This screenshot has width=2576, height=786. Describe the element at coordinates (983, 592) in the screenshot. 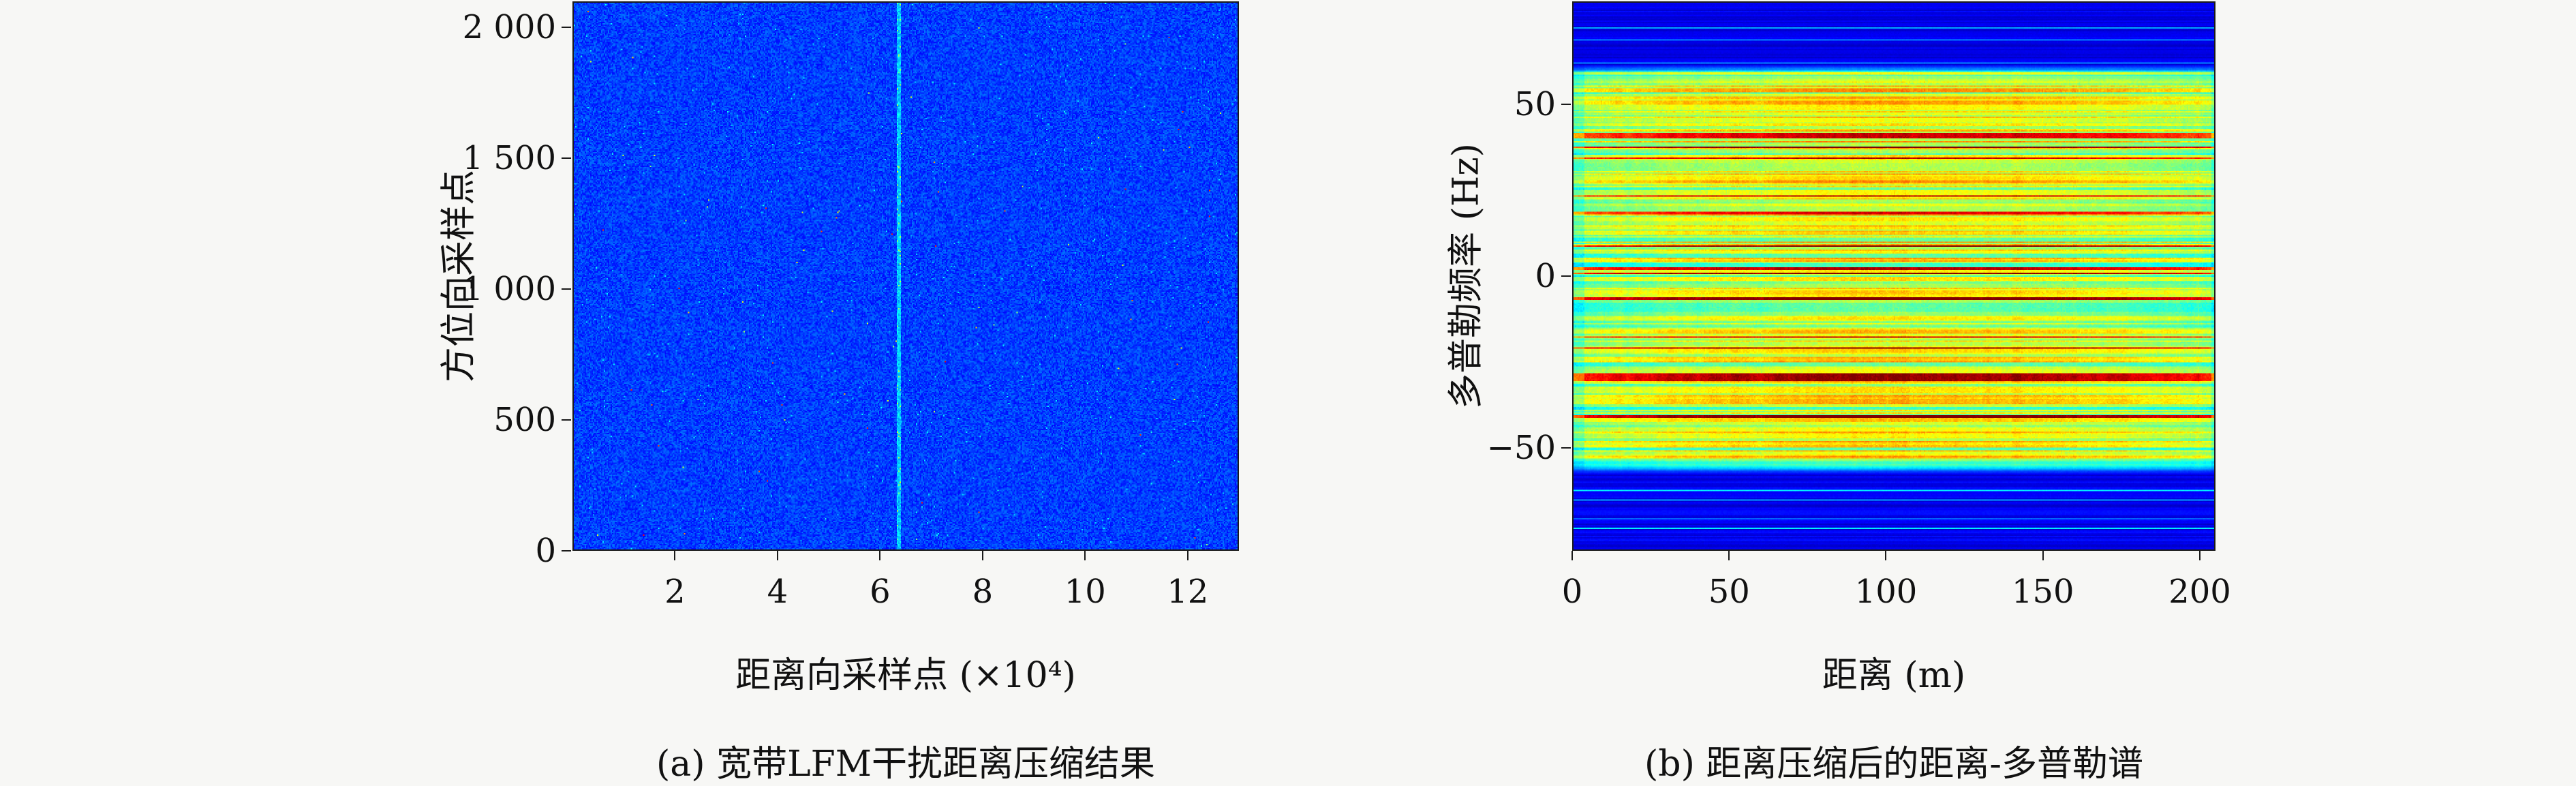

I see `x-tick-label: 8` at that location.